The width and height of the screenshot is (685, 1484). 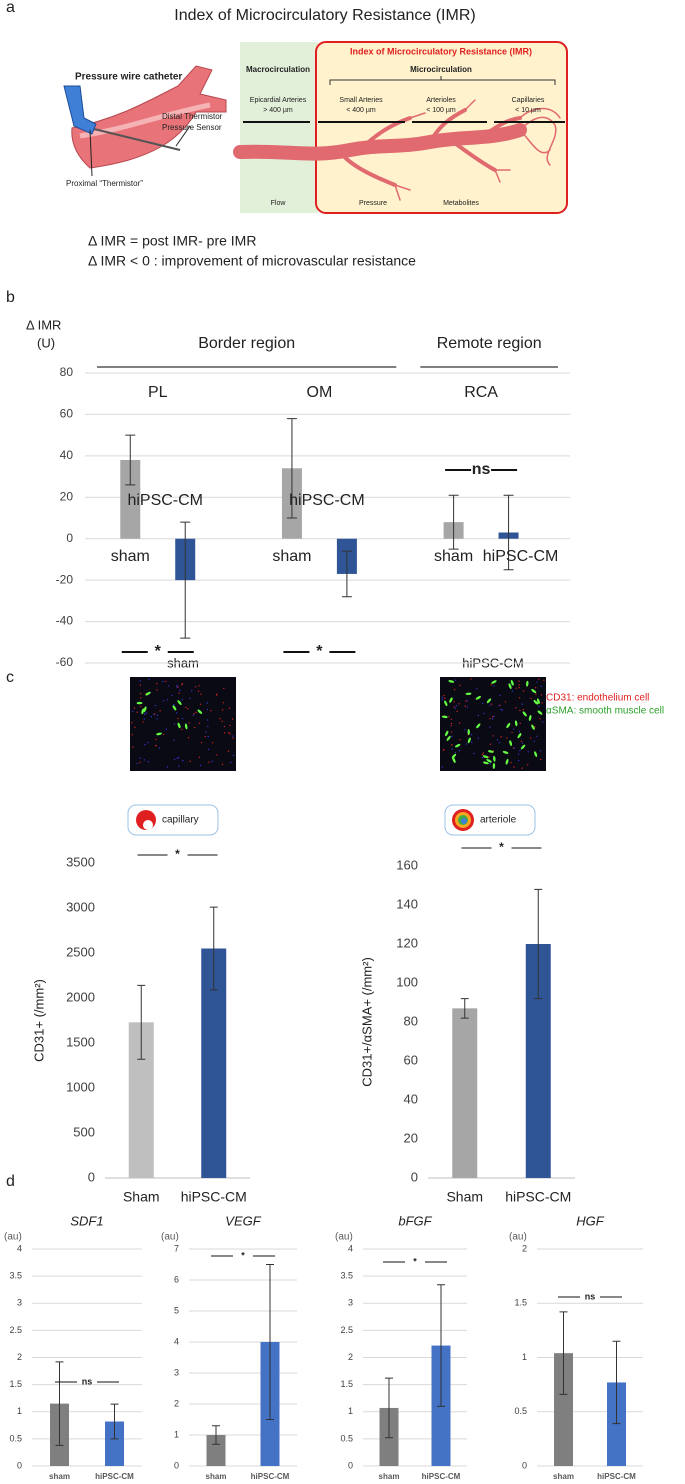 What do you see at coordinates (15, 1438) in the screenshot?
I see `y-tick-label: 0.5` at bounding box center [15, 1438].